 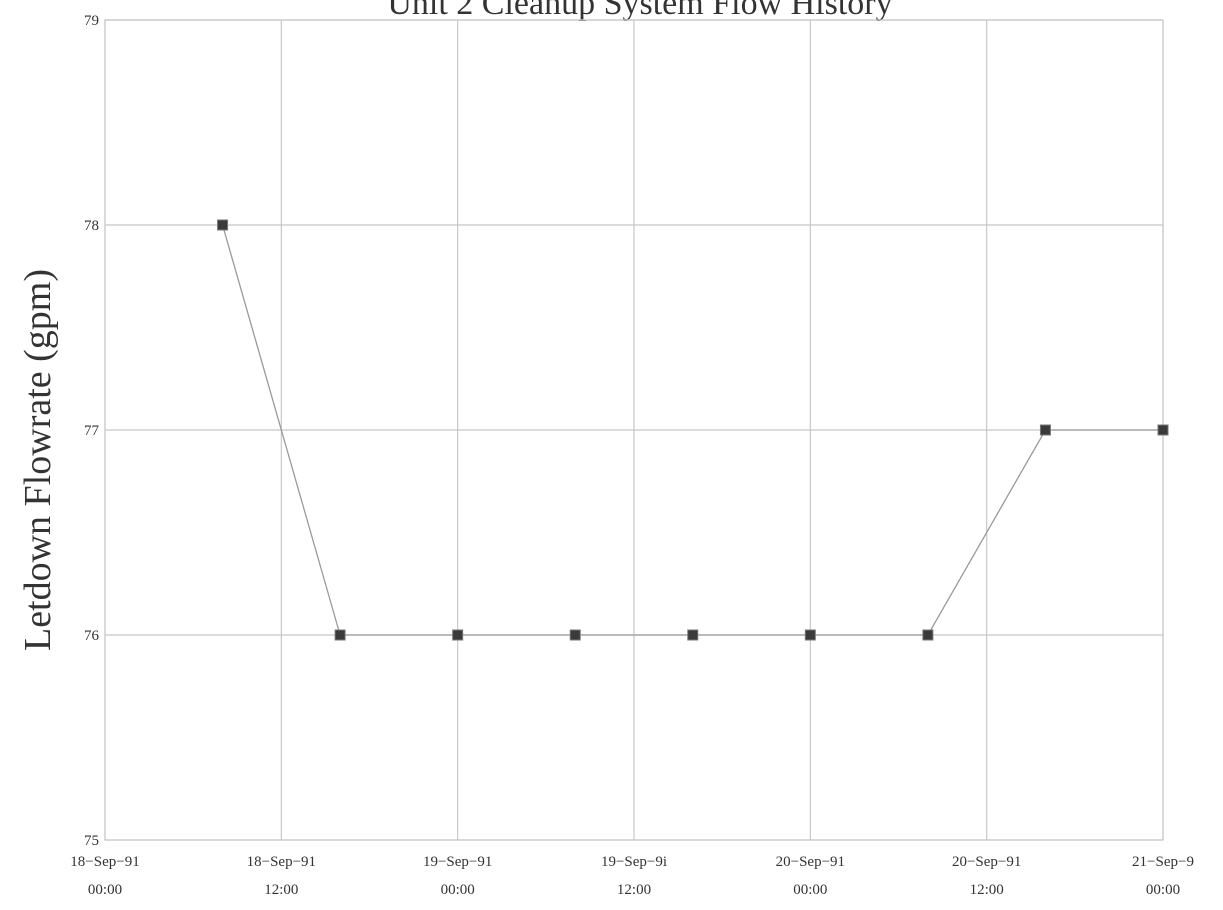 What do you see at coordinates (457, 862) in the screenshot?
I see `x-tick-label-date: 19−Sep−91` at bounding box center [457, 862].